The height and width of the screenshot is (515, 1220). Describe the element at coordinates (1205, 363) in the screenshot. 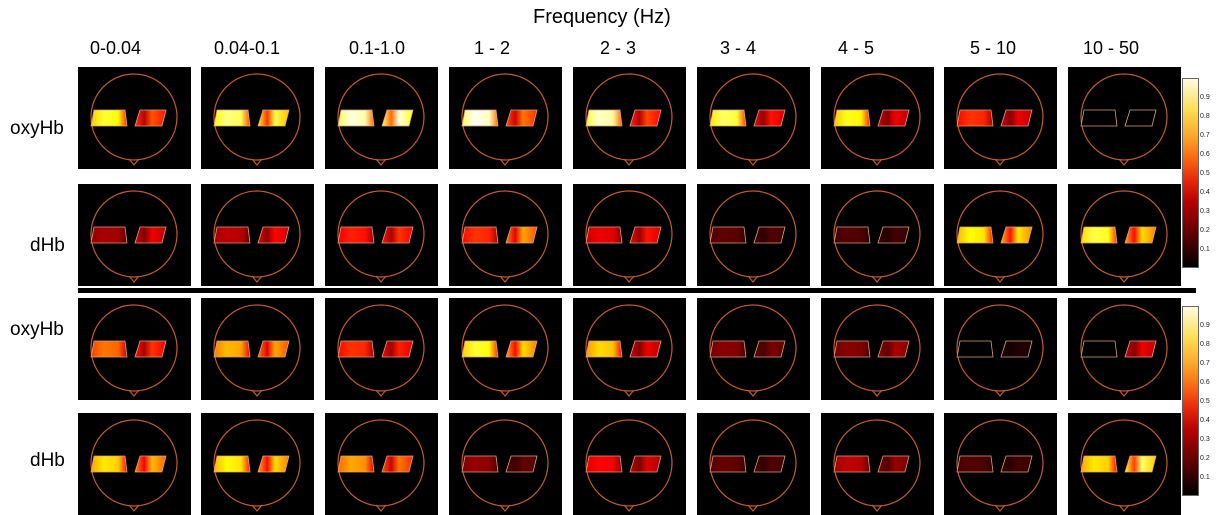

I see `colorbar-tick-label: 0.7` at that location.